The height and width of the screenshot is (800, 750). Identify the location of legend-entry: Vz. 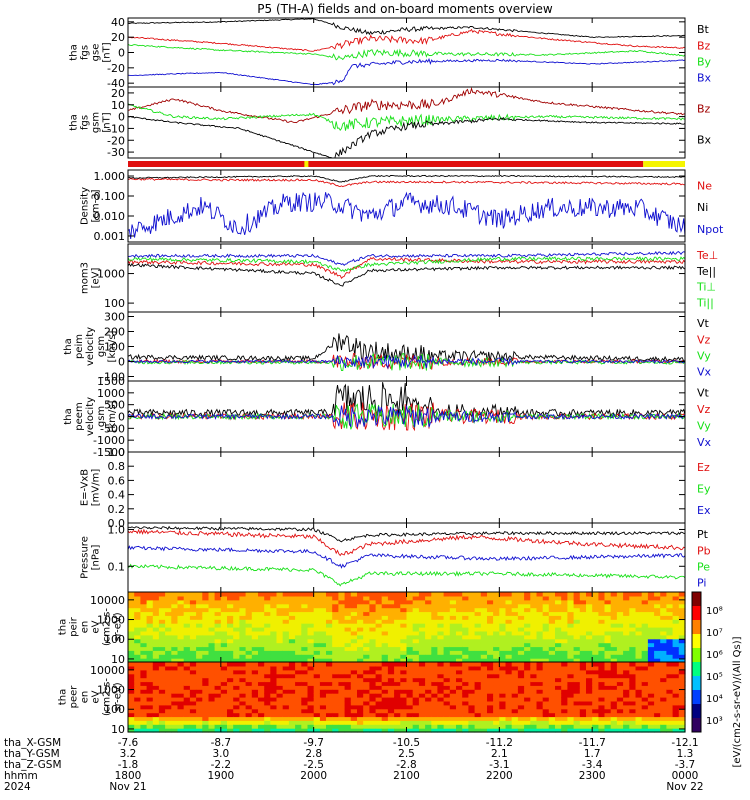
(704, 409).